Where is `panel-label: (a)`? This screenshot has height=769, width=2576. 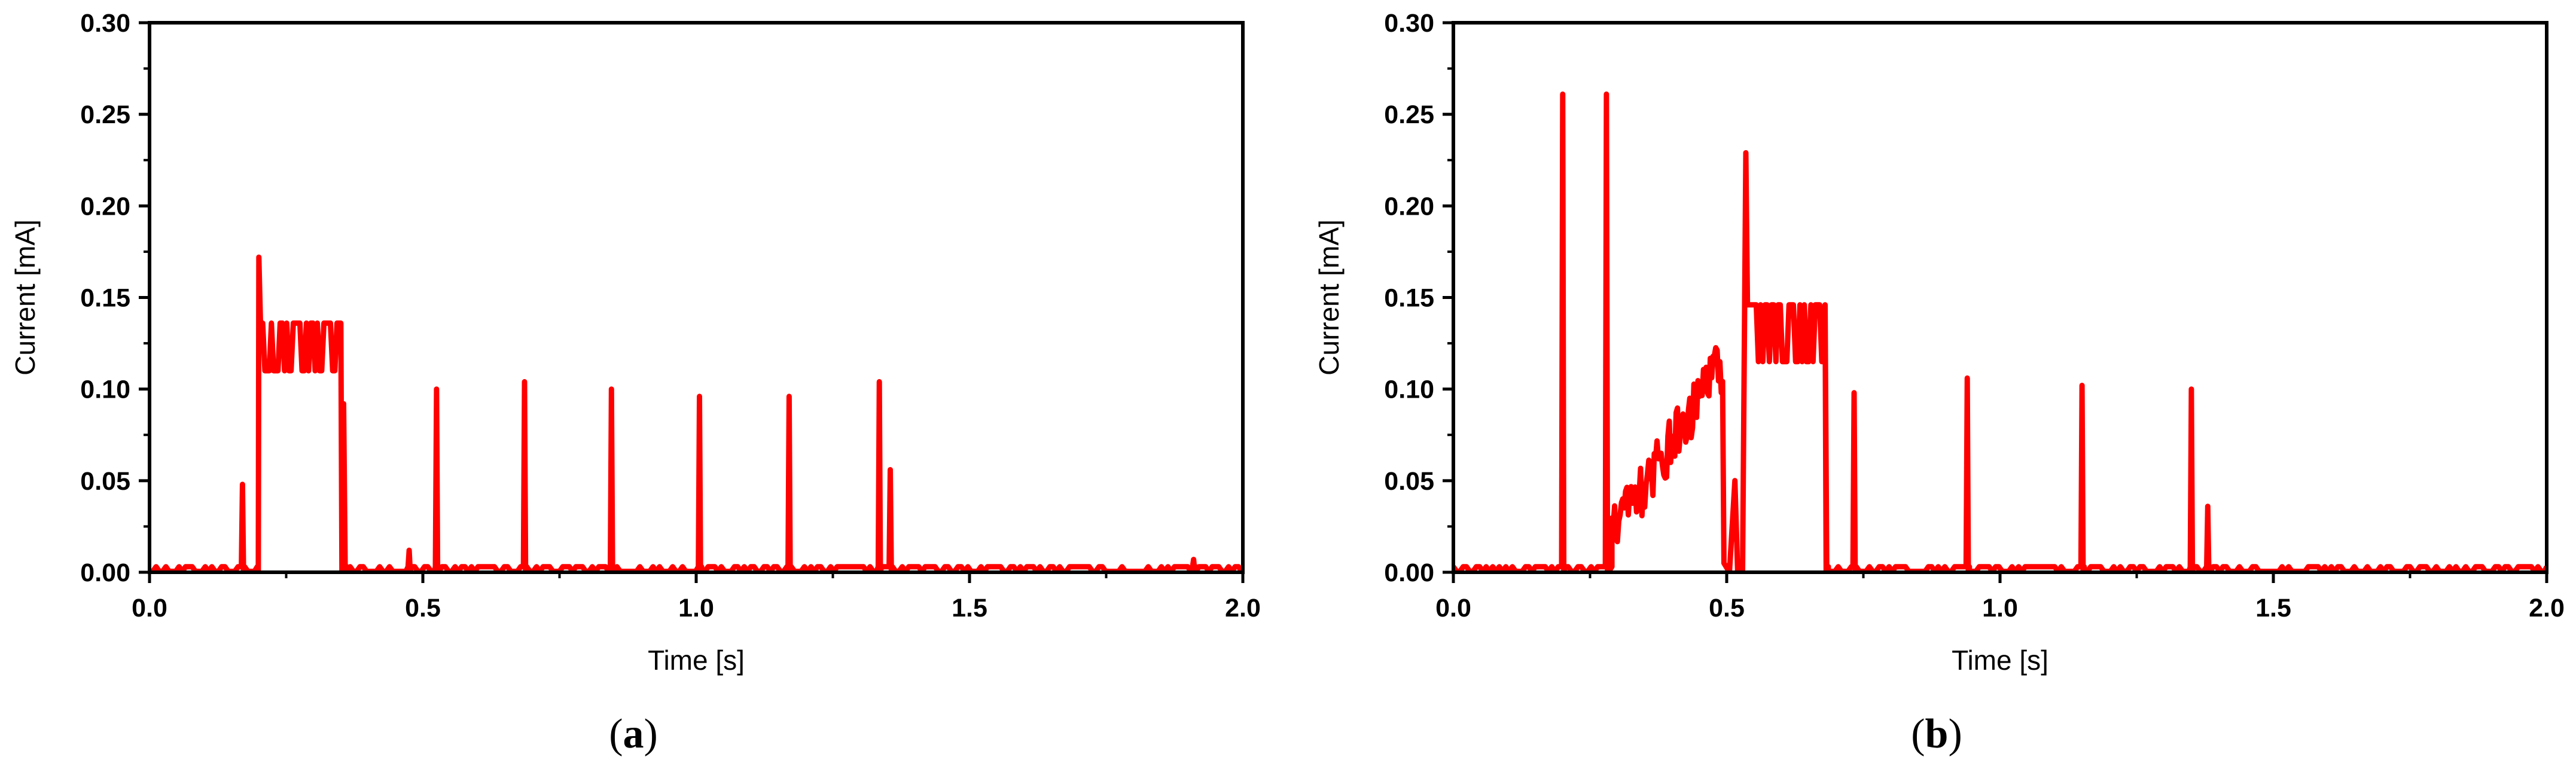 panel-label: (a) is located at coordinates (634, 734).